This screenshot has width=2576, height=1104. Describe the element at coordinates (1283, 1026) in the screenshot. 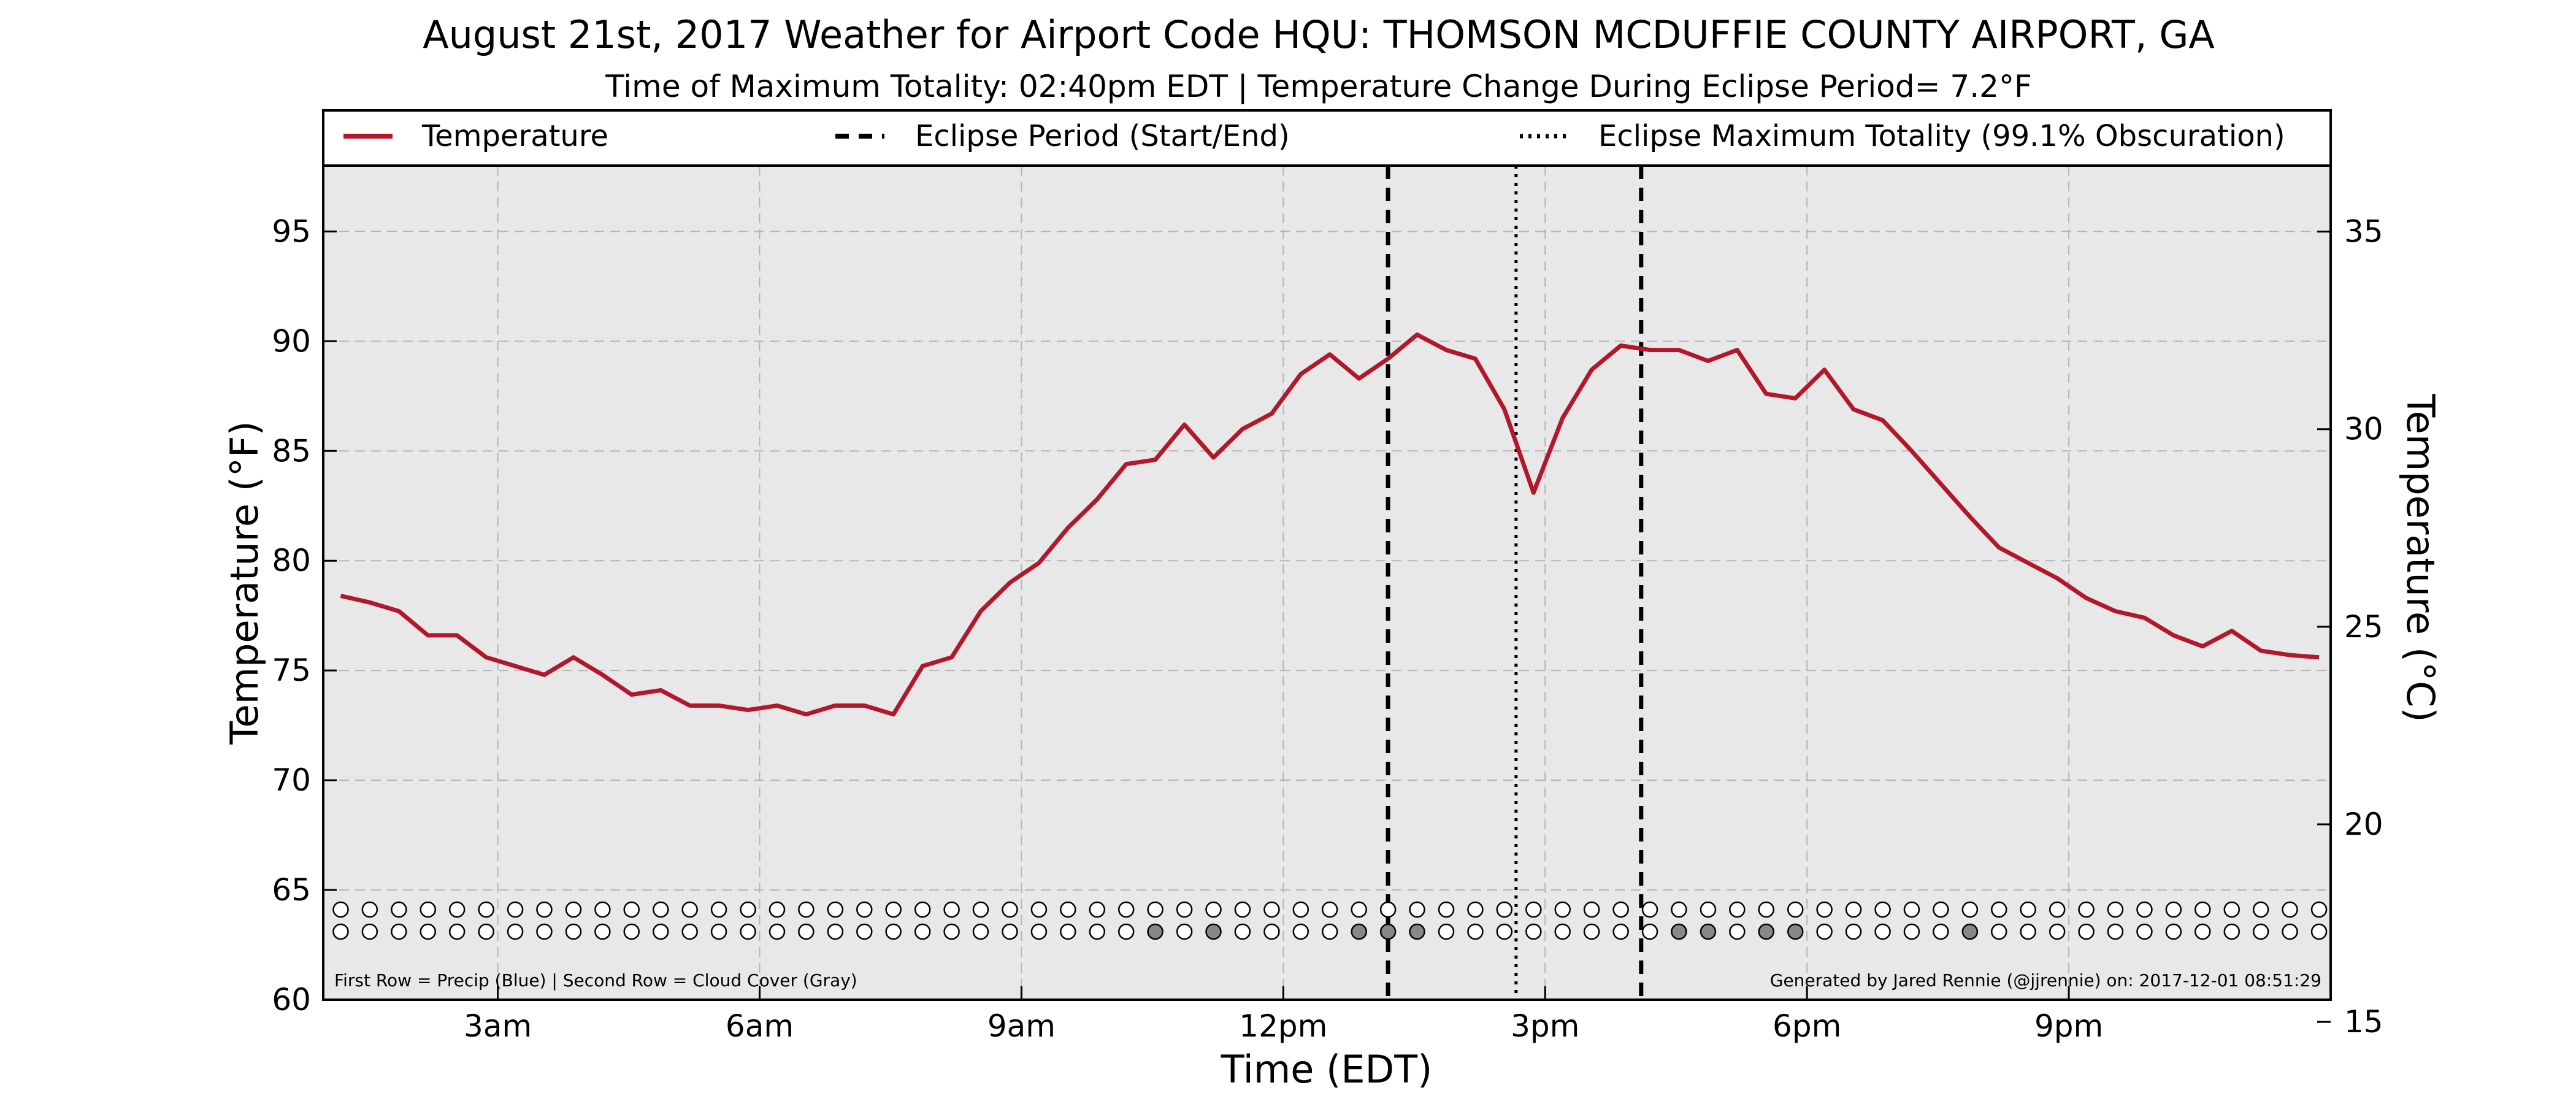

I see `x-tick-label: 12pm` at that location.